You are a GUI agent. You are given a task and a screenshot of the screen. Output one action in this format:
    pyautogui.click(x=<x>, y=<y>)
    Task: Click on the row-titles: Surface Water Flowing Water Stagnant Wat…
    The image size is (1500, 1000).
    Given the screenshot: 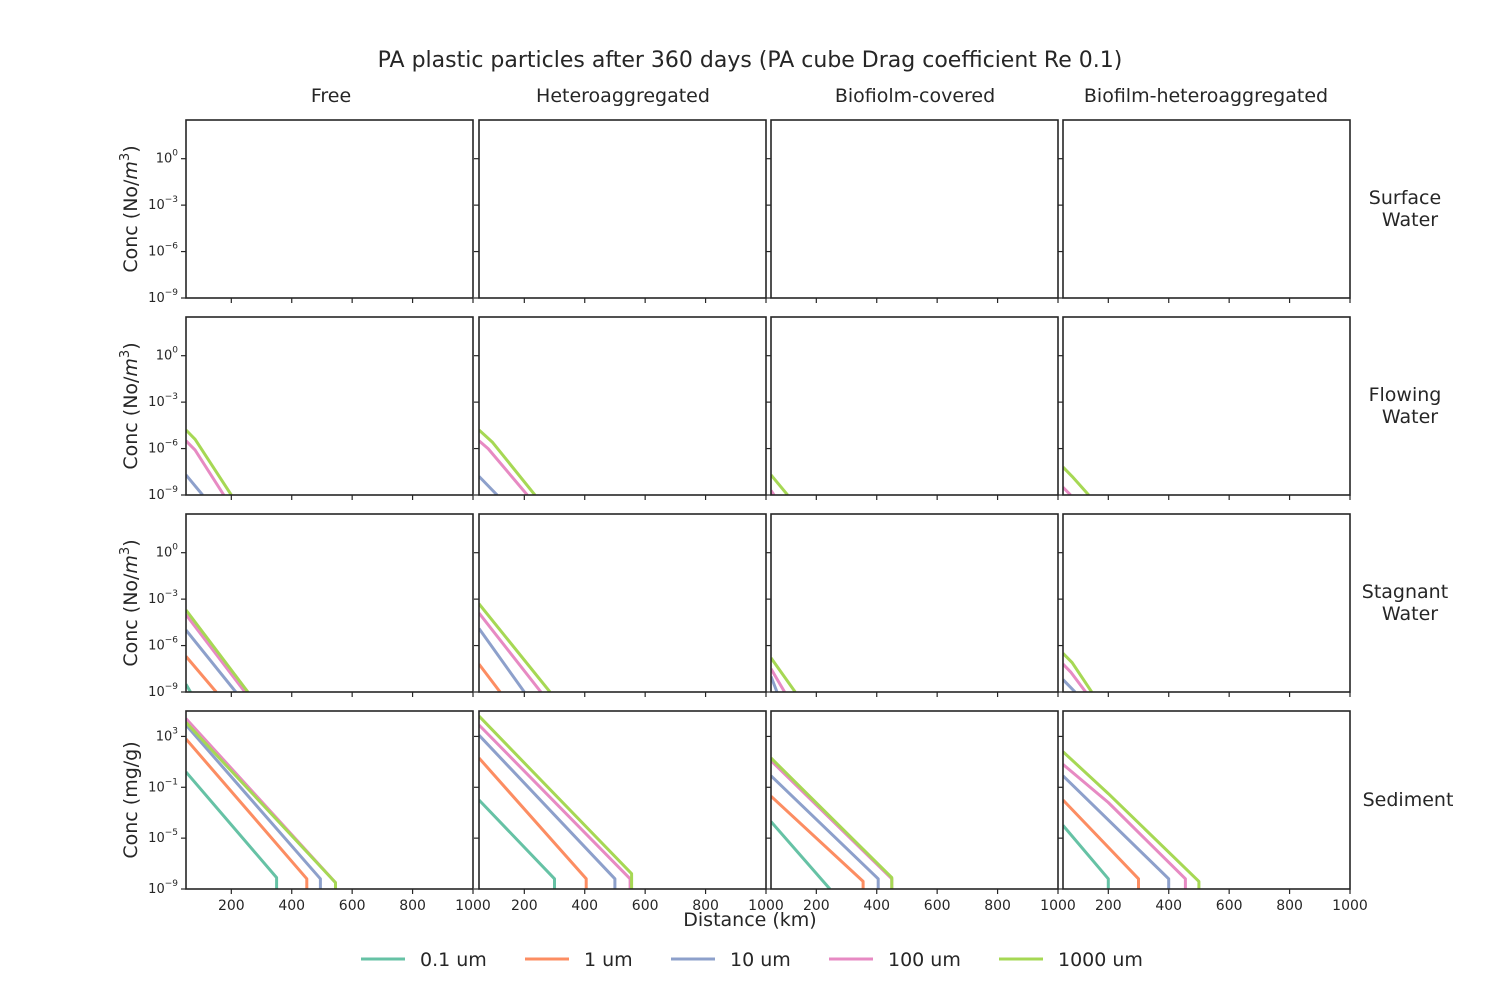 What is the action you would take?
    pyautogui.click(x=1408, y=499)
    